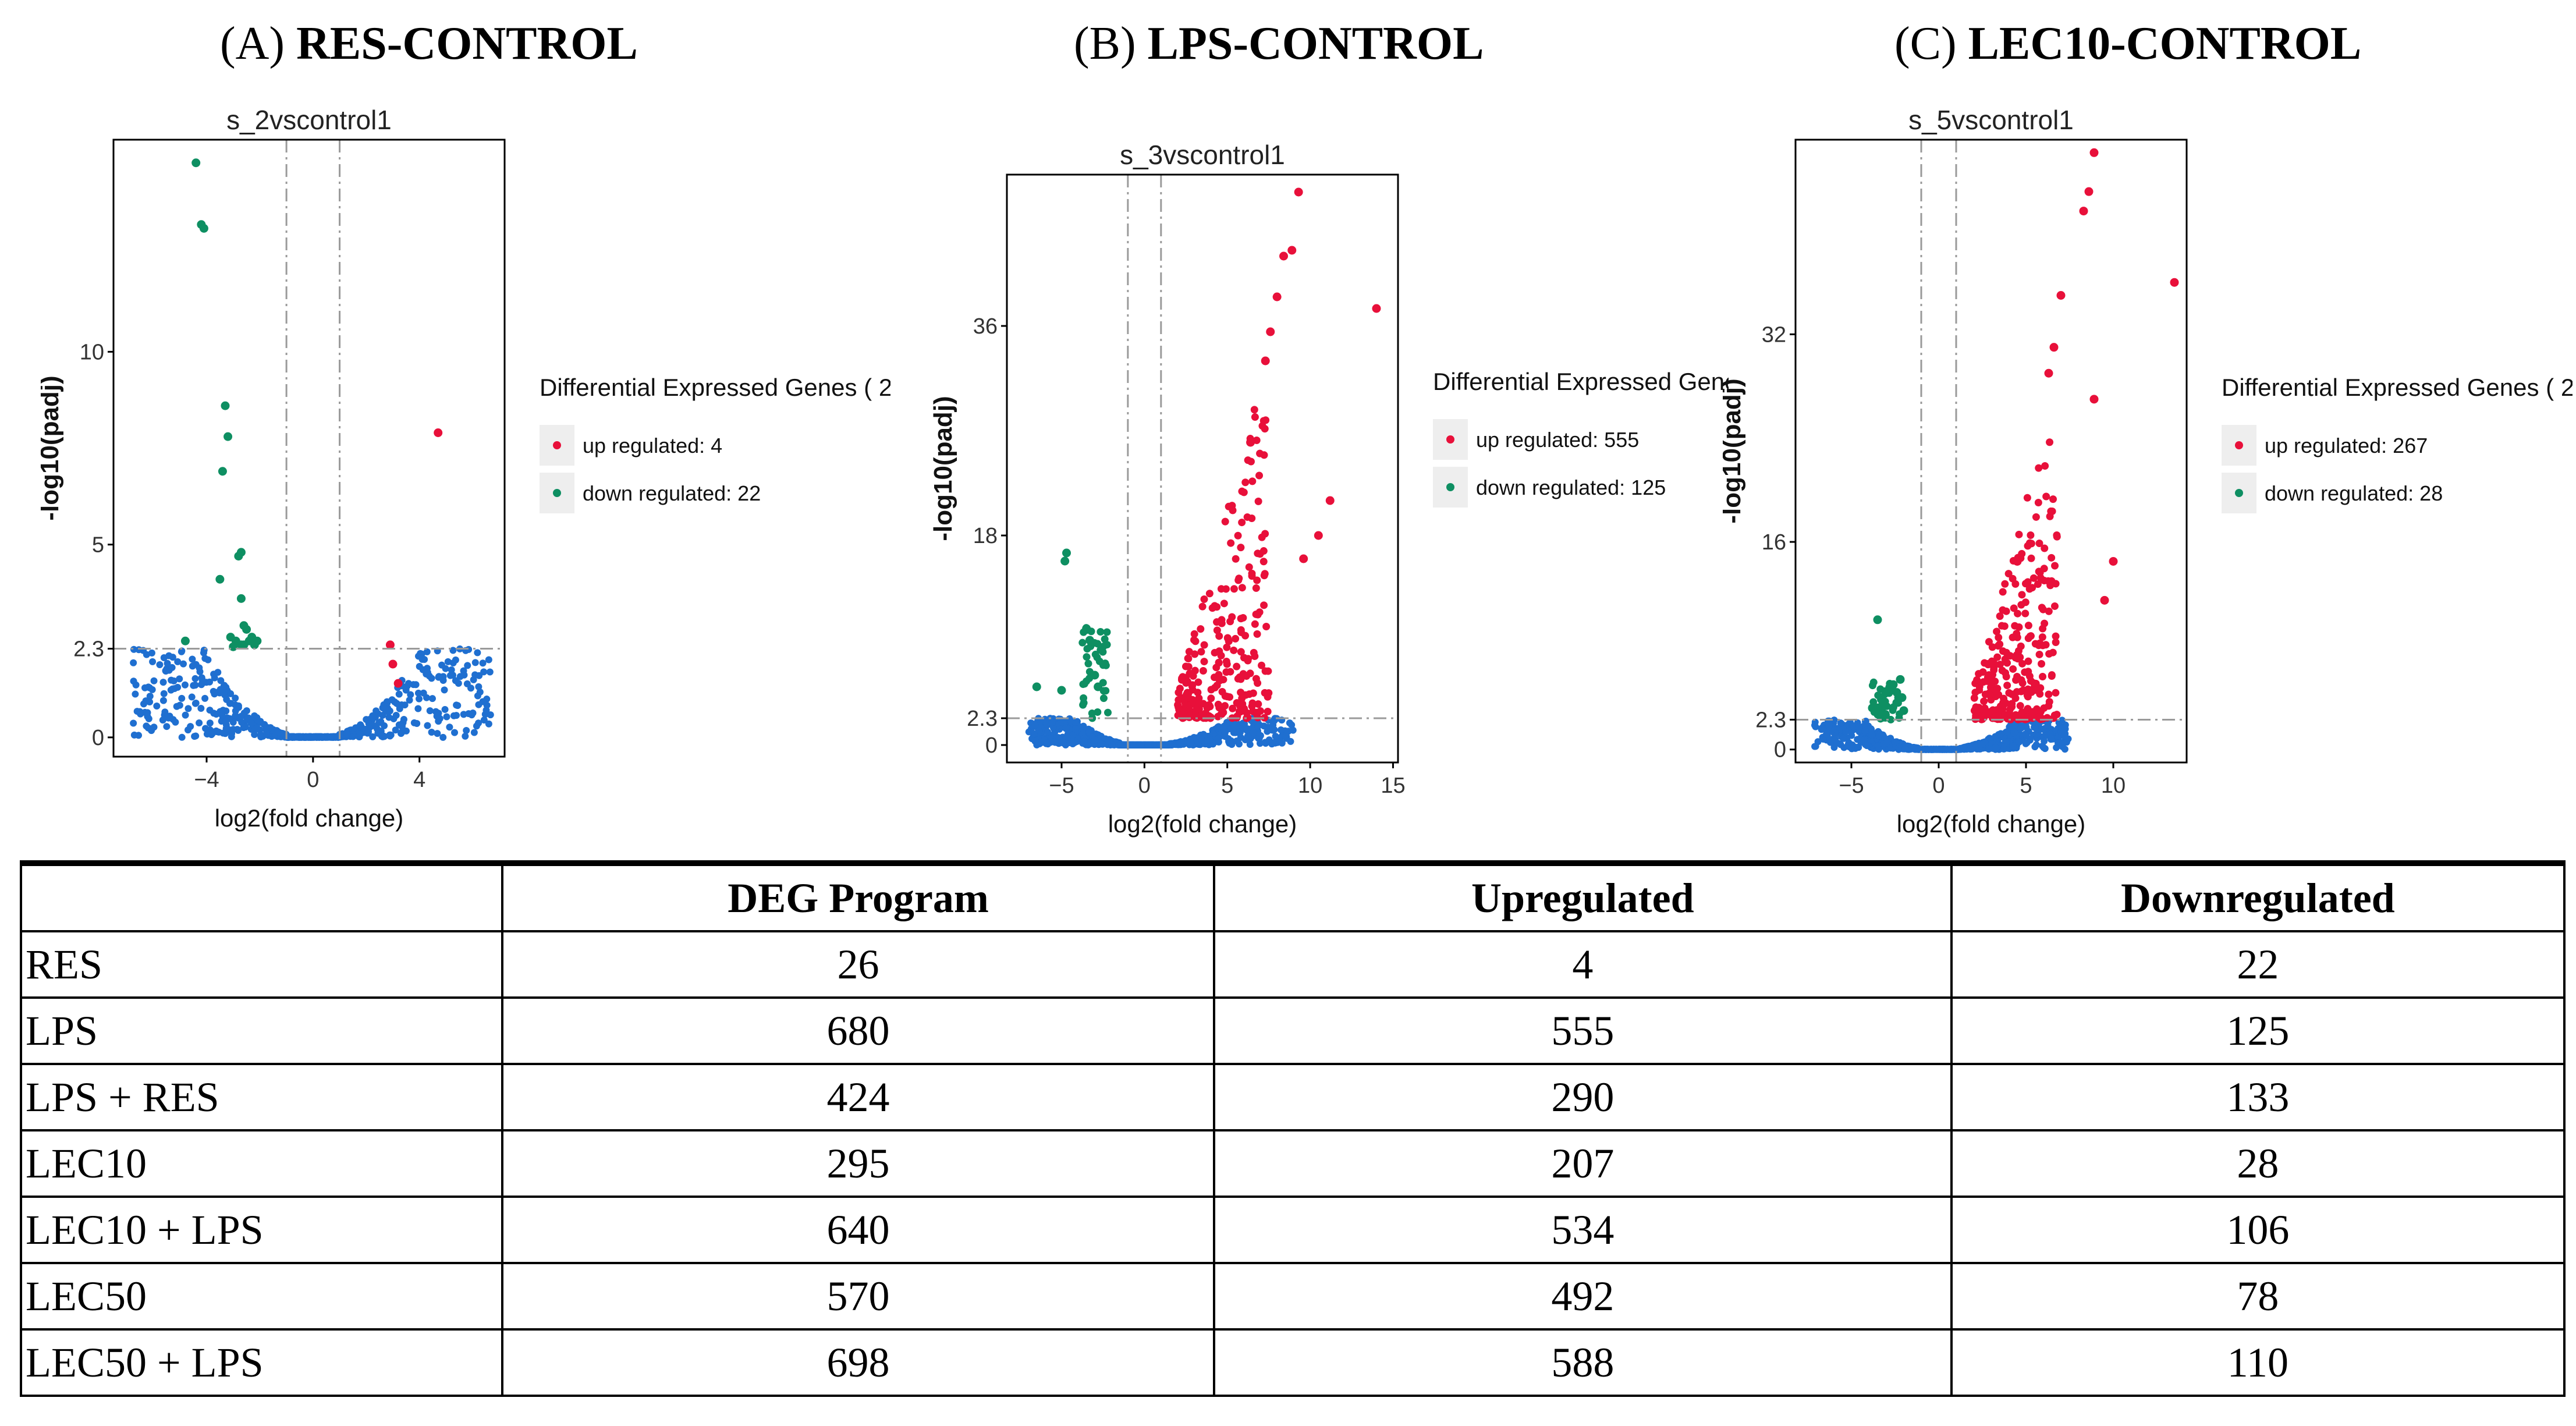 The image size is (2576, 1426). Describe the element at coordinates (1571, 487) in the screenshot. I see `legend-entry-label: down regulated: 125` at that location.